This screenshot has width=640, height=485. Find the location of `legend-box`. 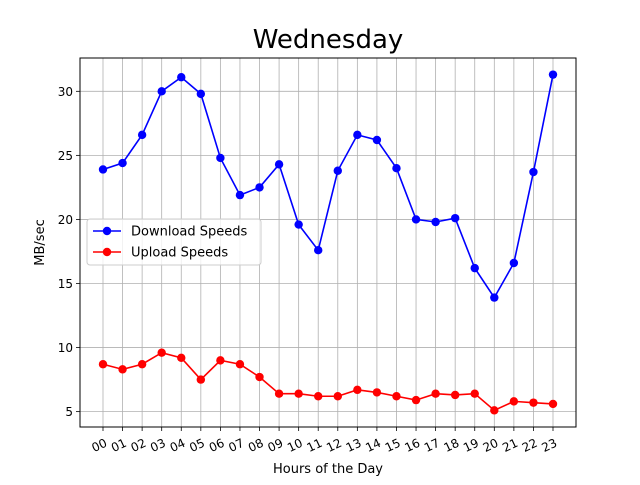

legend-box is located at coordinates (174, 242).